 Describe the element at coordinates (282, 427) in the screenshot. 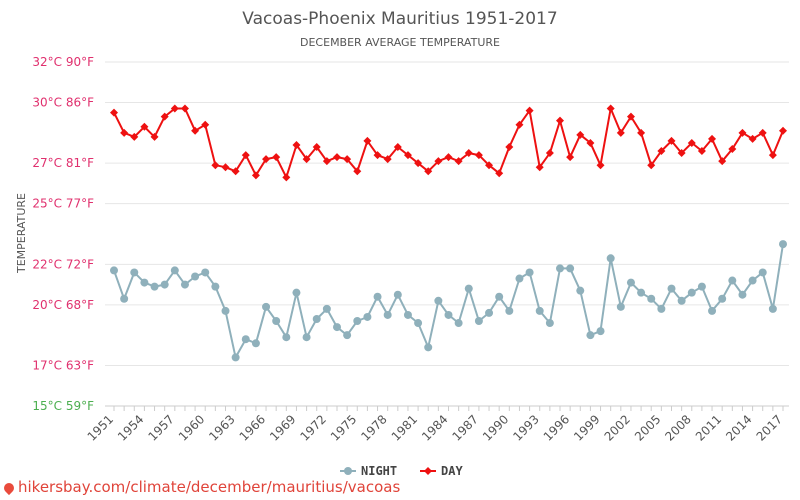

I see `x-tick-label: 1969` at that location.